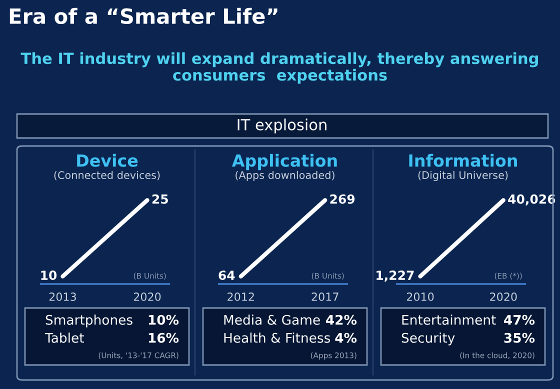 This screenshot has width=560, height=389. I want to click on data-label: 40,026, so click(532, 200).